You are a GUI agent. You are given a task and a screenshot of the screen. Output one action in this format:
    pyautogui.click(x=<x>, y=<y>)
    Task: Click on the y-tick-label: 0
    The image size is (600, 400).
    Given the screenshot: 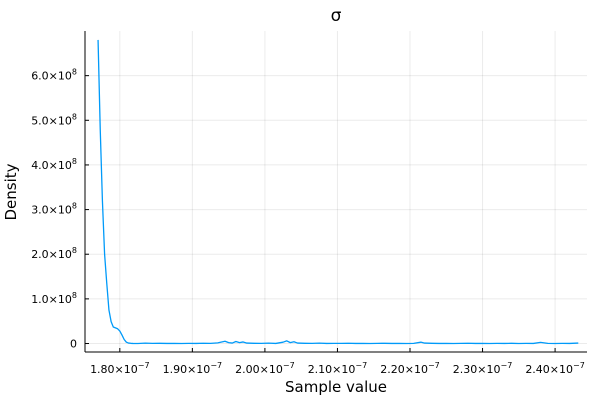 What is the action you would take?
    pyautogui.click(x=73, y=344)
    